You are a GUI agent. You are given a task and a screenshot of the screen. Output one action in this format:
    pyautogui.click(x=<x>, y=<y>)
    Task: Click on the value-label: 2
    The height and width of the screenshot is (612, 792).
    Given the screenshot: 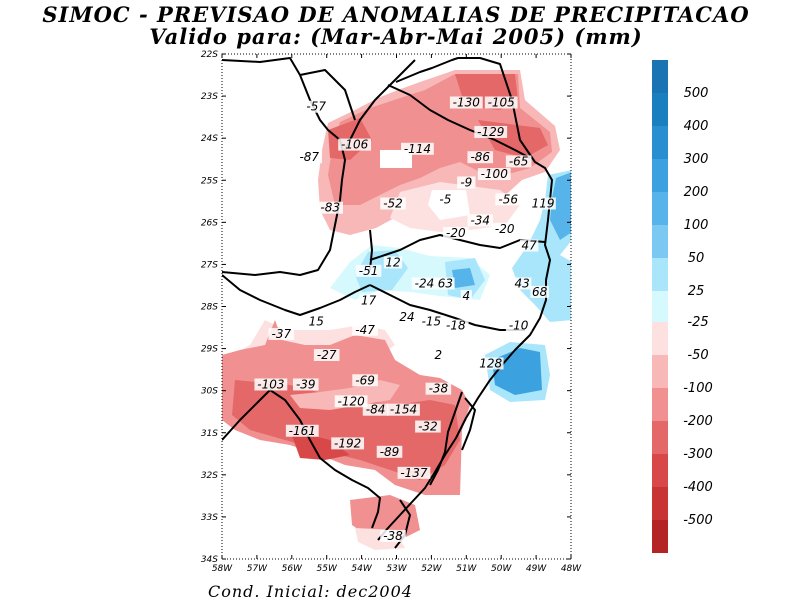 What is the action you would take?
    pyautogui.click(x=438, y=355)
    